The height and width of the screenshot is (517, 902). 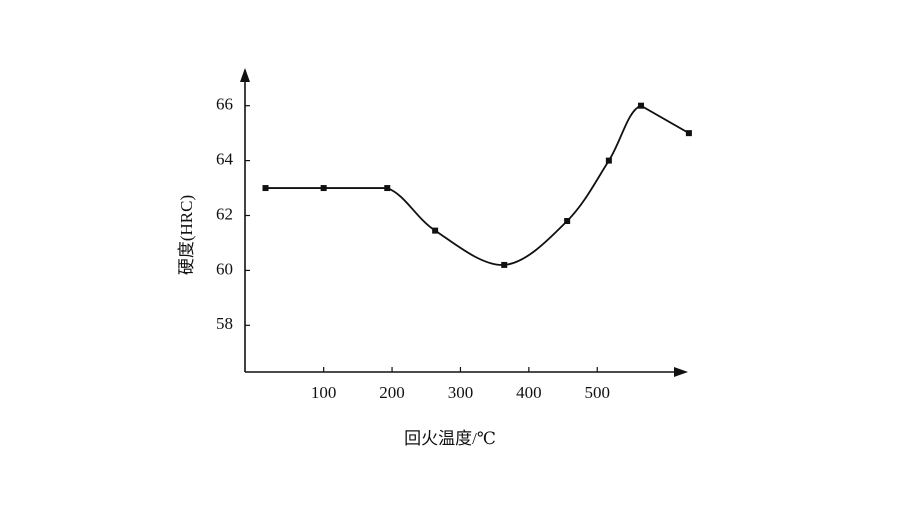 I want to click on y-tick-label: 62, so click(x=224, y=213).